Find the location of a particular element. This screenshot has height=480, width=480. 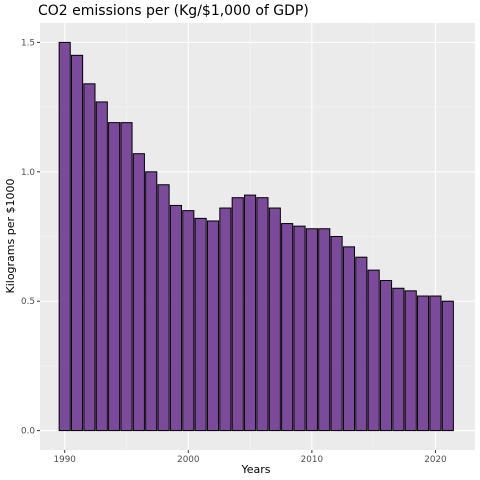

bar-2020 is located at coordinates (435, 363).